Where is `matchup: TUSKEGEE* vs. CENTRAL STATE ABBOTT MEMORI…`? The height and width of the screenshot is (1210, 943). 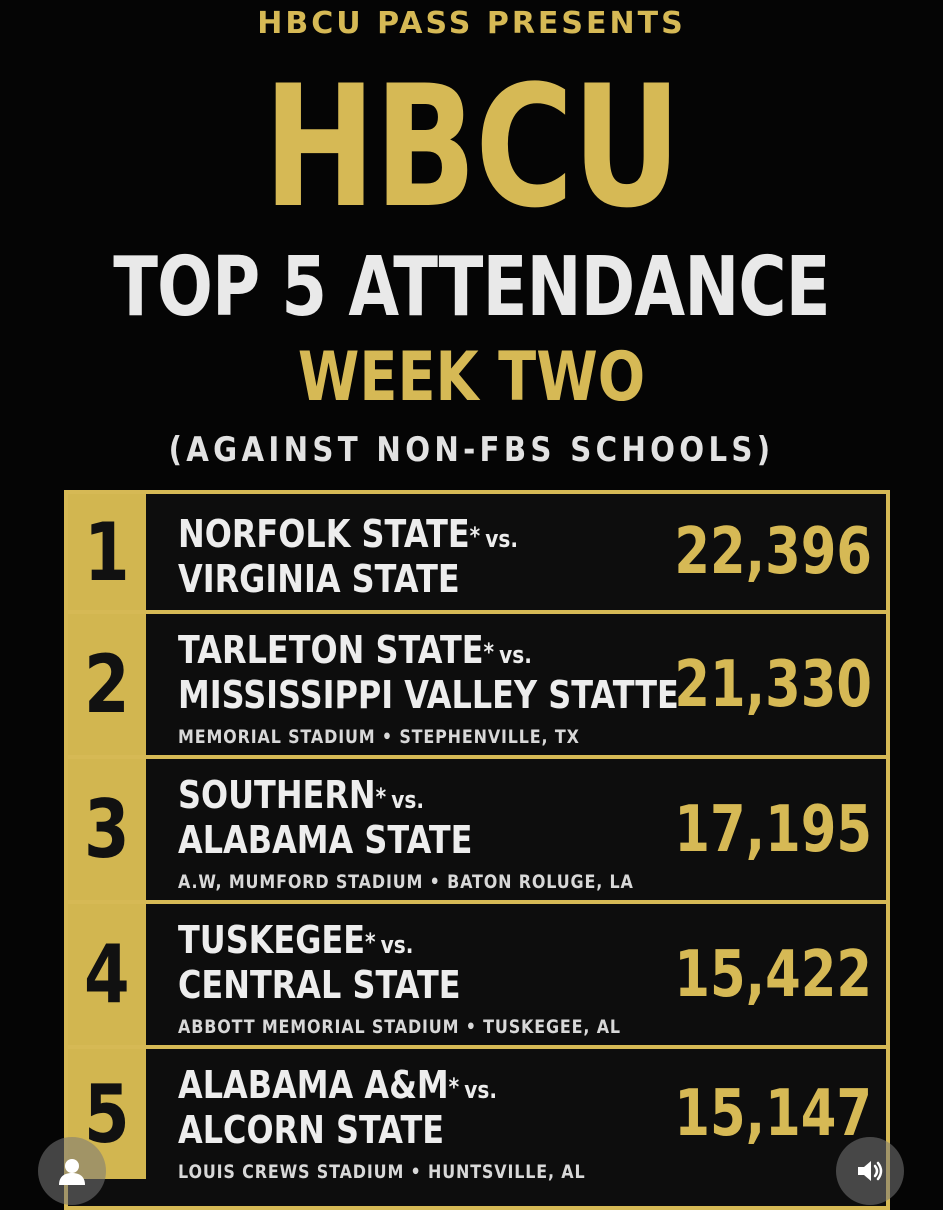 matchup: TUSKEGEE* vs. CENTRAL STATE ABBOTT MEMORI… is located at coordinates (438, 979).